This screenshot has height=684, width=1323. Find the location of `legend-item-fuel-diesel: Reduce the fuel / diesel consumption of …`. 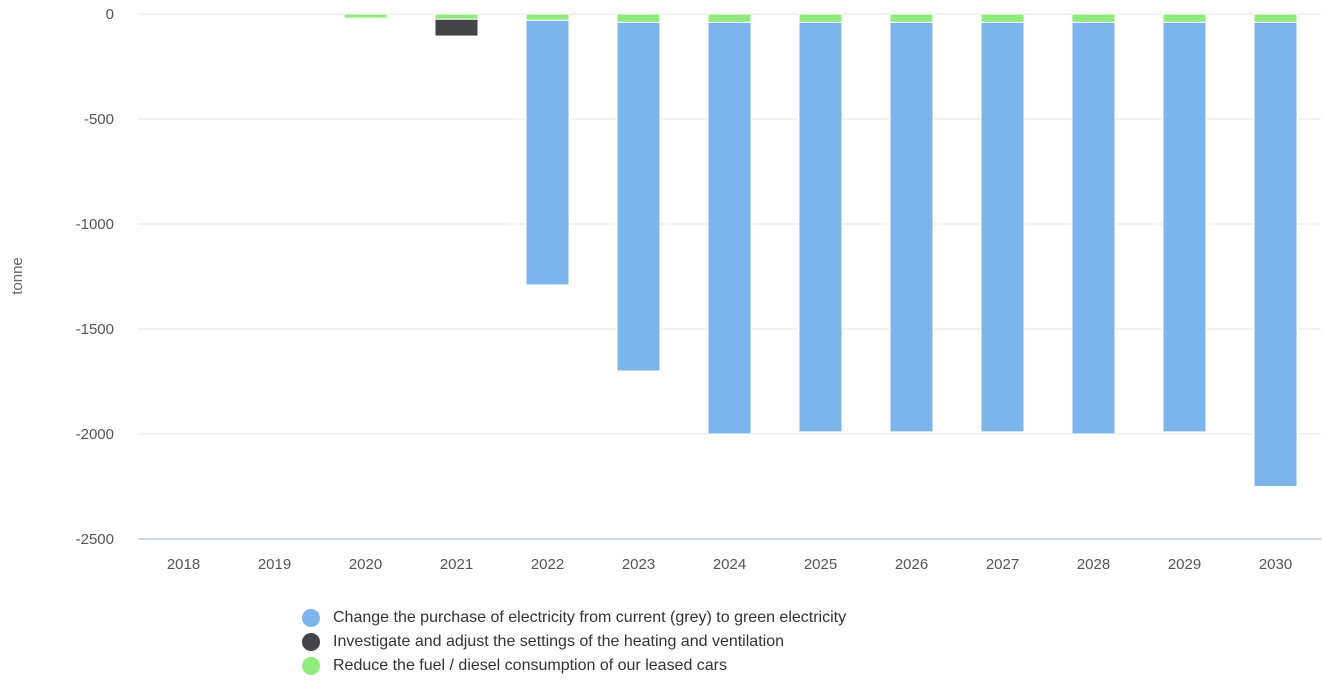

legend-item-fuel-diesel: Reduce the fuel / diesel consumption of … is located at coordinates (574, 666).